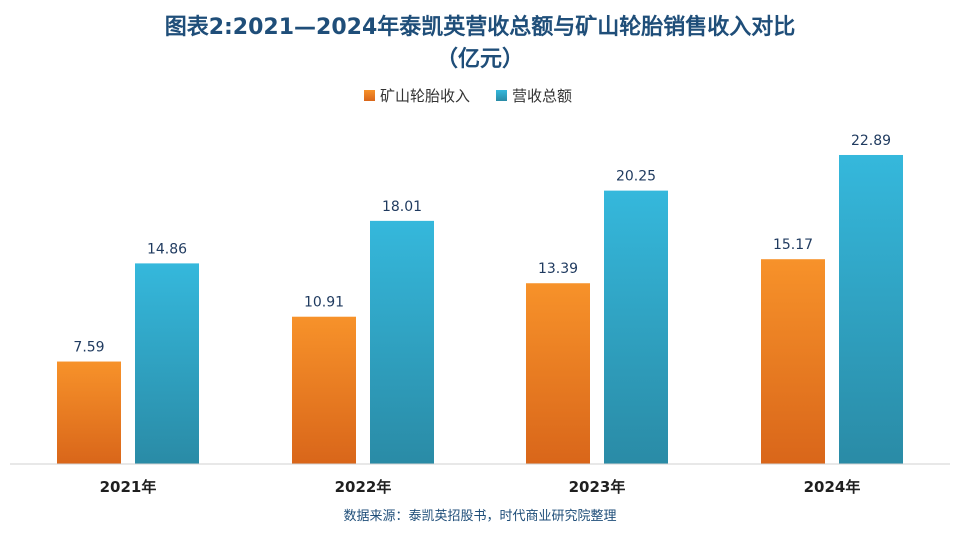 Image resolution: width=960 pixels, height=538 pixels. What do you see at coordinates (479, 516) in the screenshot?
I see `source-note: 数据来源：泰凯英招股书，时代商业研究院整理` at bounding box center [479, 516].